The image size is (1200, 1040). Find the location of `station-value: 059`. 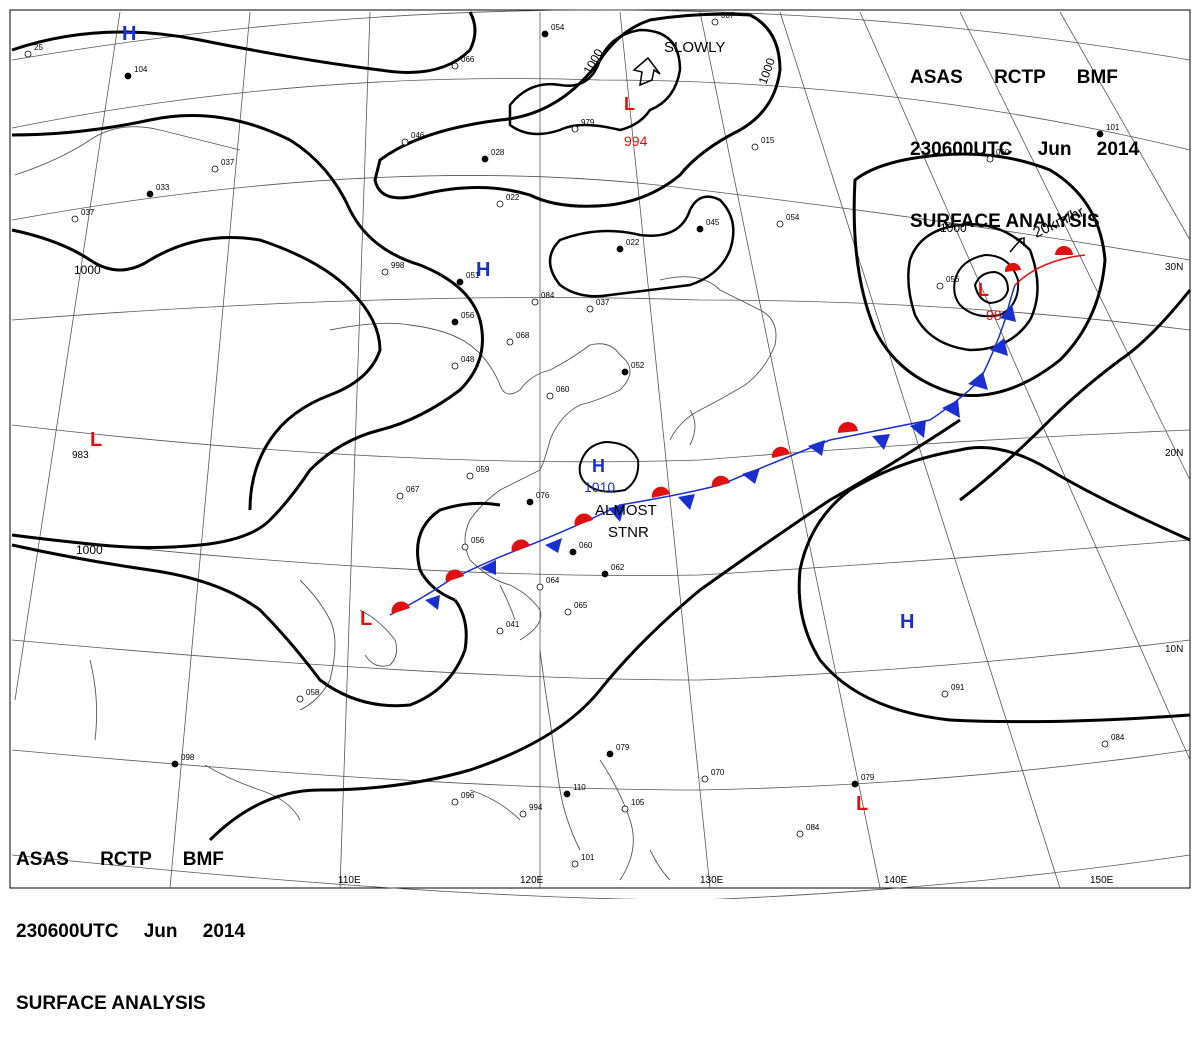

station-value: 059 is located at coordinates (483, 469).